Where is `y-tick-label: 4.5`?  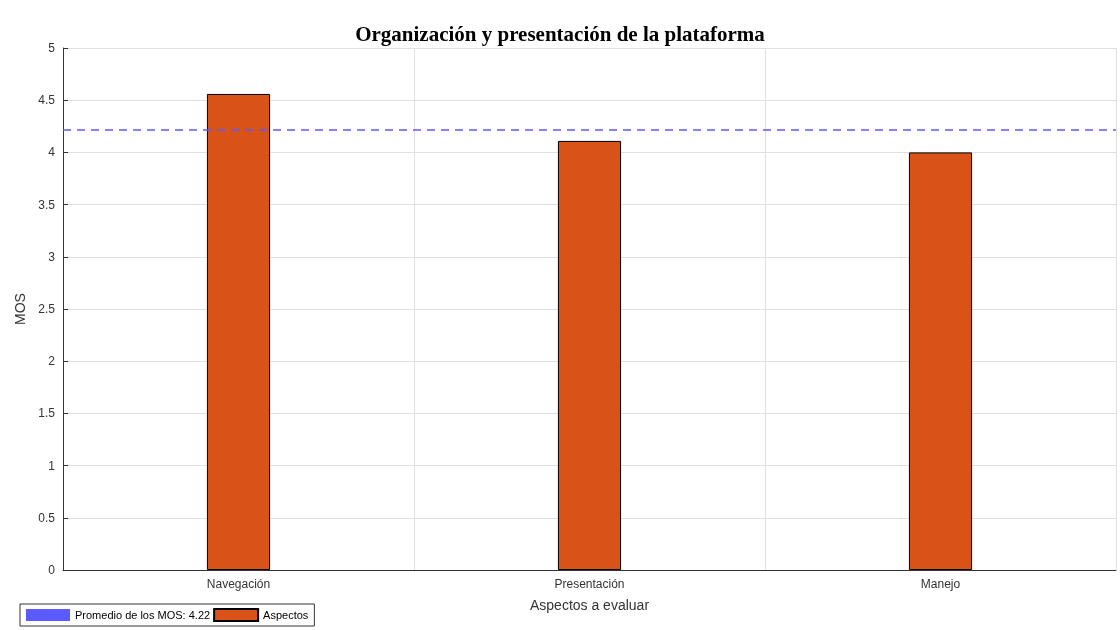 y-tick-label: 4.5 is located at coordinates (47, 100).